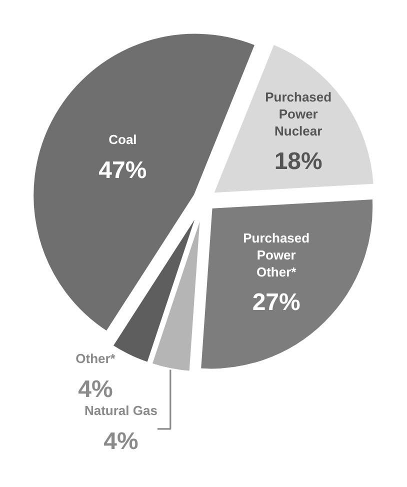  Describe the element at coordinates (122, 170) in the screenshot. I see `data-label: 47%` at that location.